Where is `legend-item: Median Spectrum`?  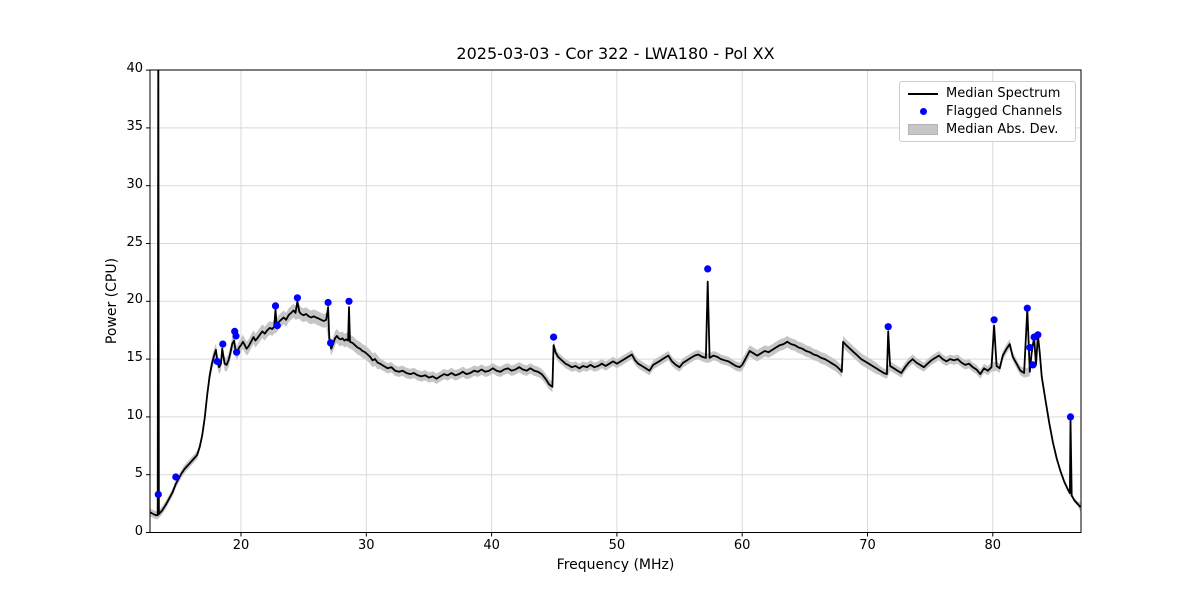
legend-item: Median Spectrum is located at coordinates (988, 94).